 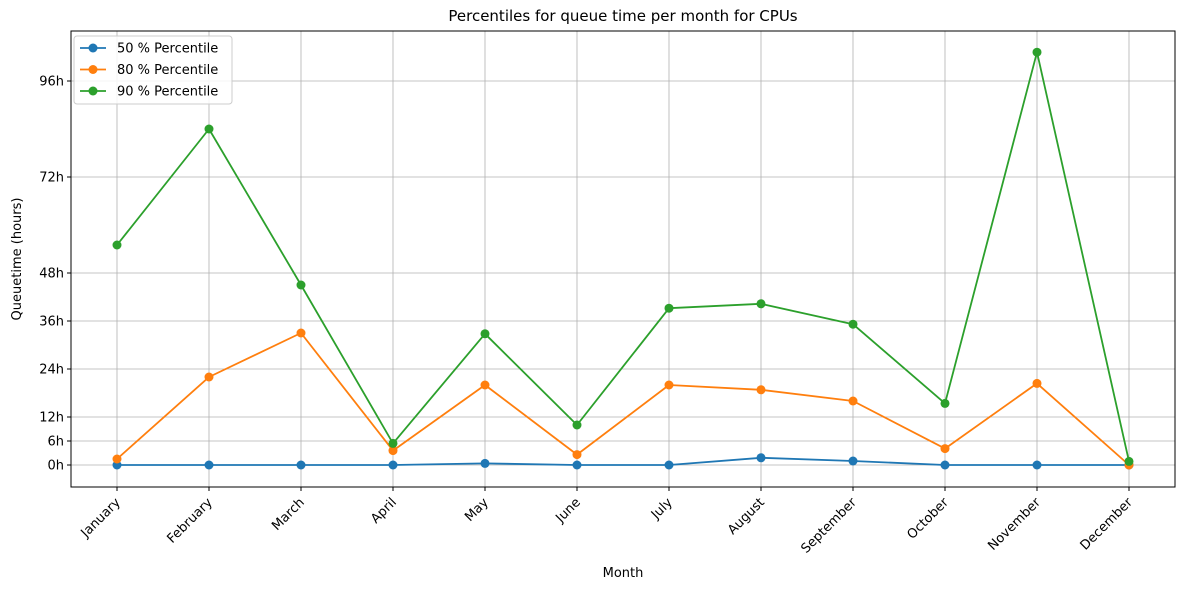 I want to click on x-tick-label: April, so click(x=384, y=511).